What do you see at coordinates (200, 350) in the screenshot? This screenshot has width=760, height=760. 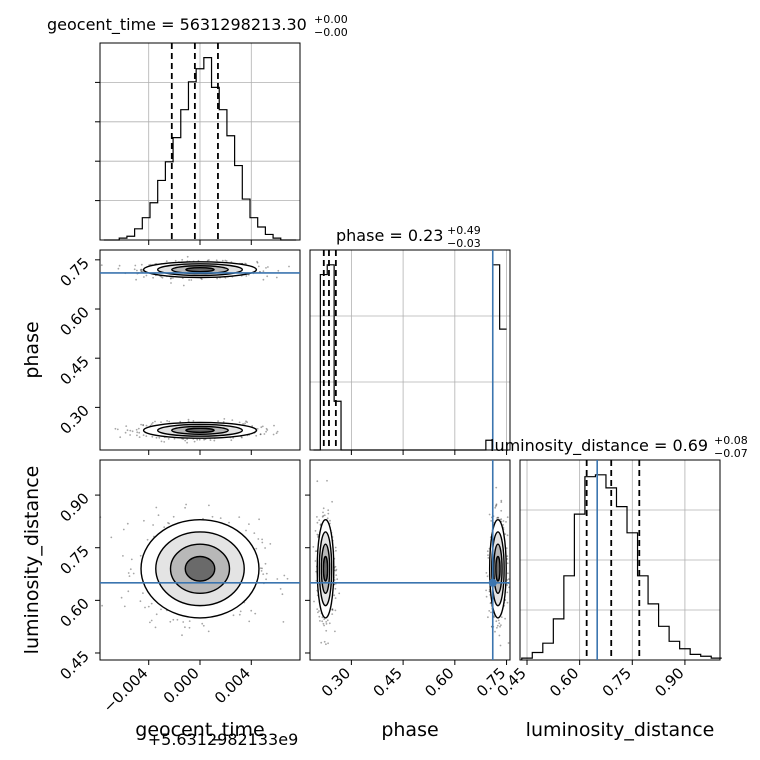 I see `phase-vs-time-frame` at bounding box center [200, 350].